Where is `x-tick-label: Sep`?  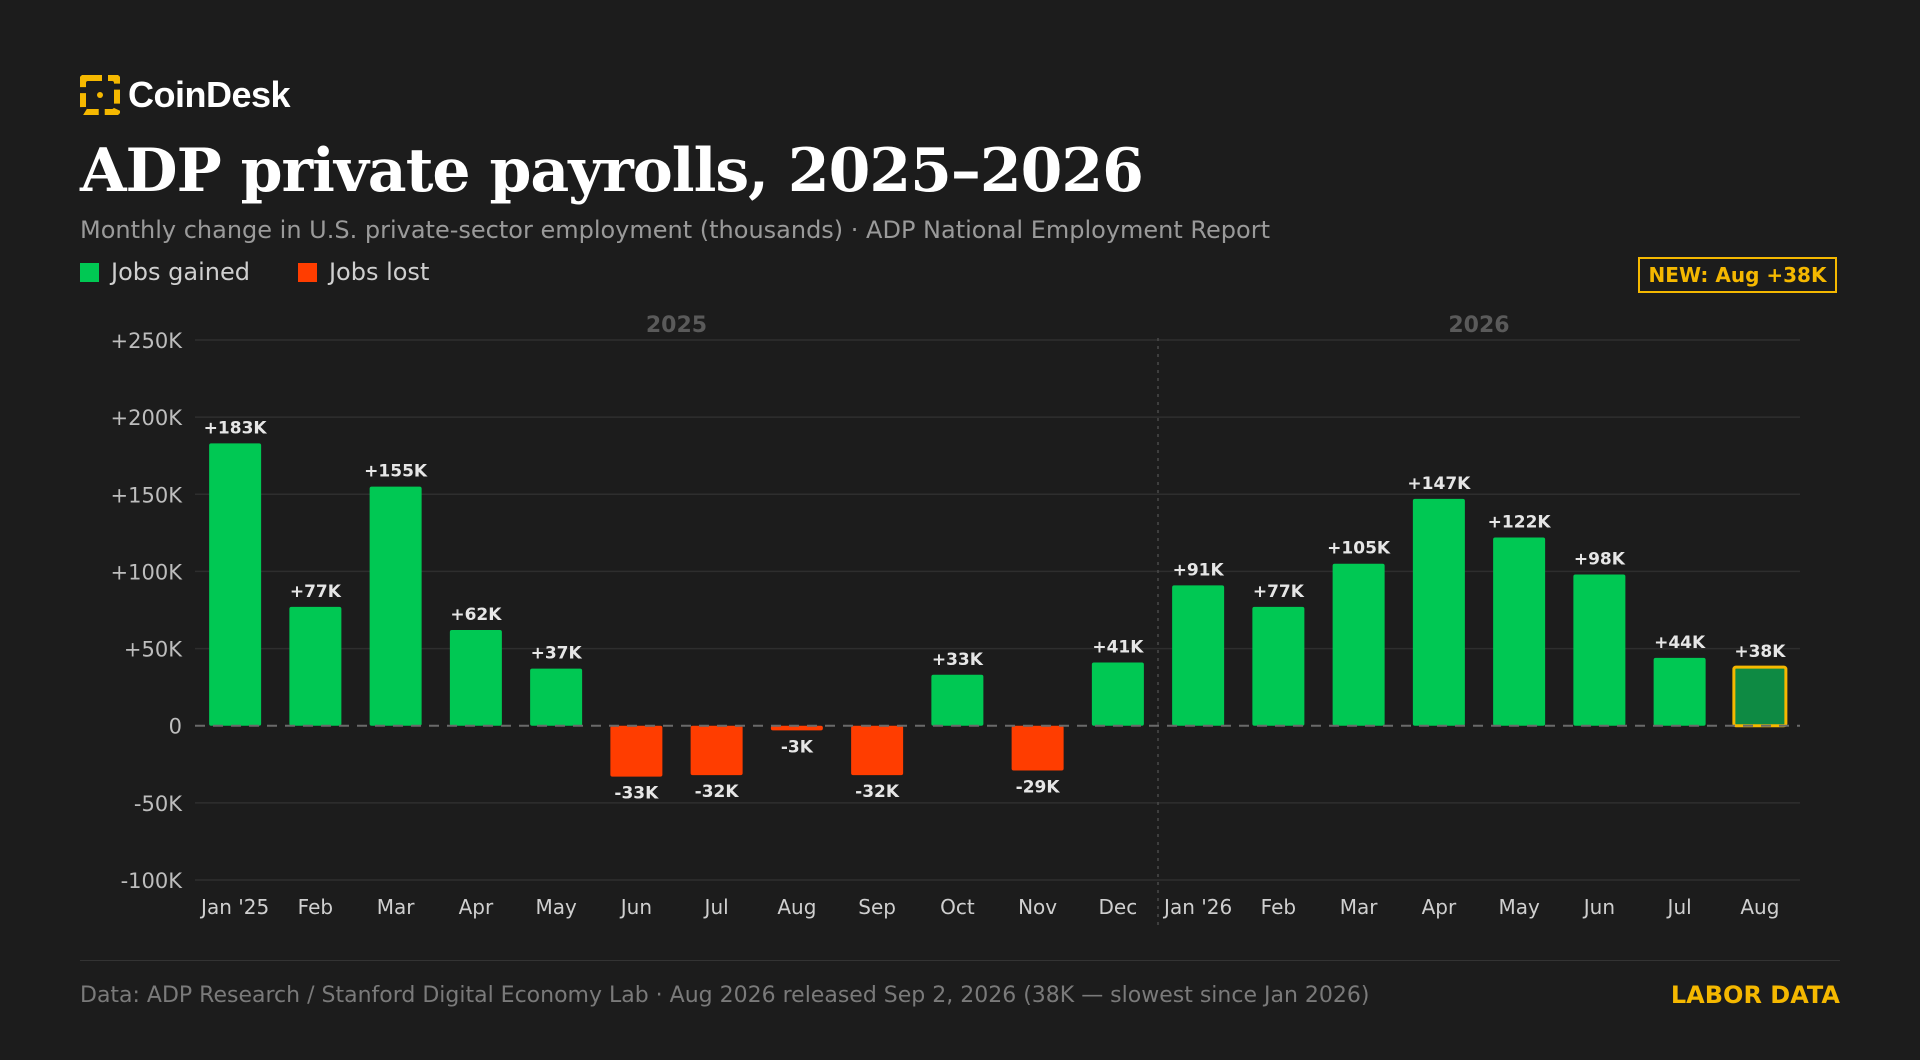
x-tick-label: Sep is located at coordinates (877, 907).